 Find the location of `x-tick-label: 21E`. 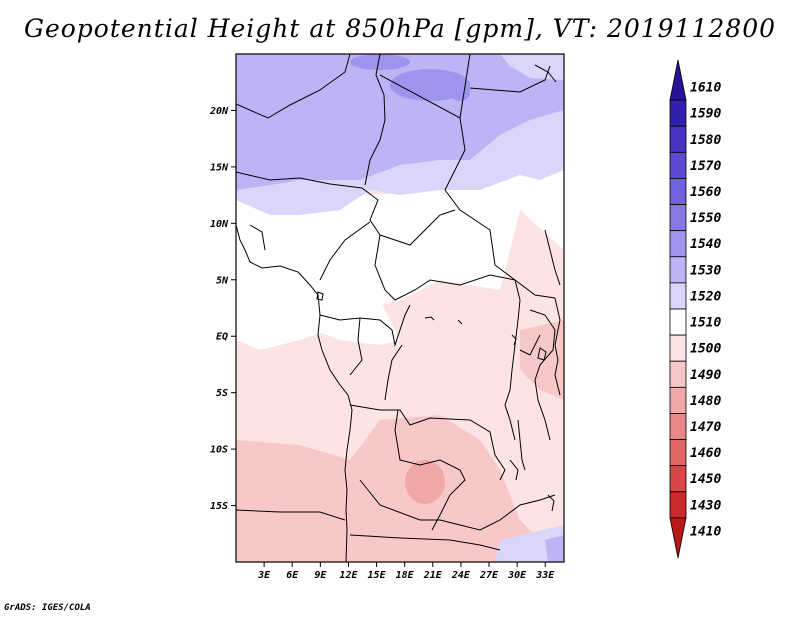

x-tick-label: 21E is located at coordinates (433, 575).